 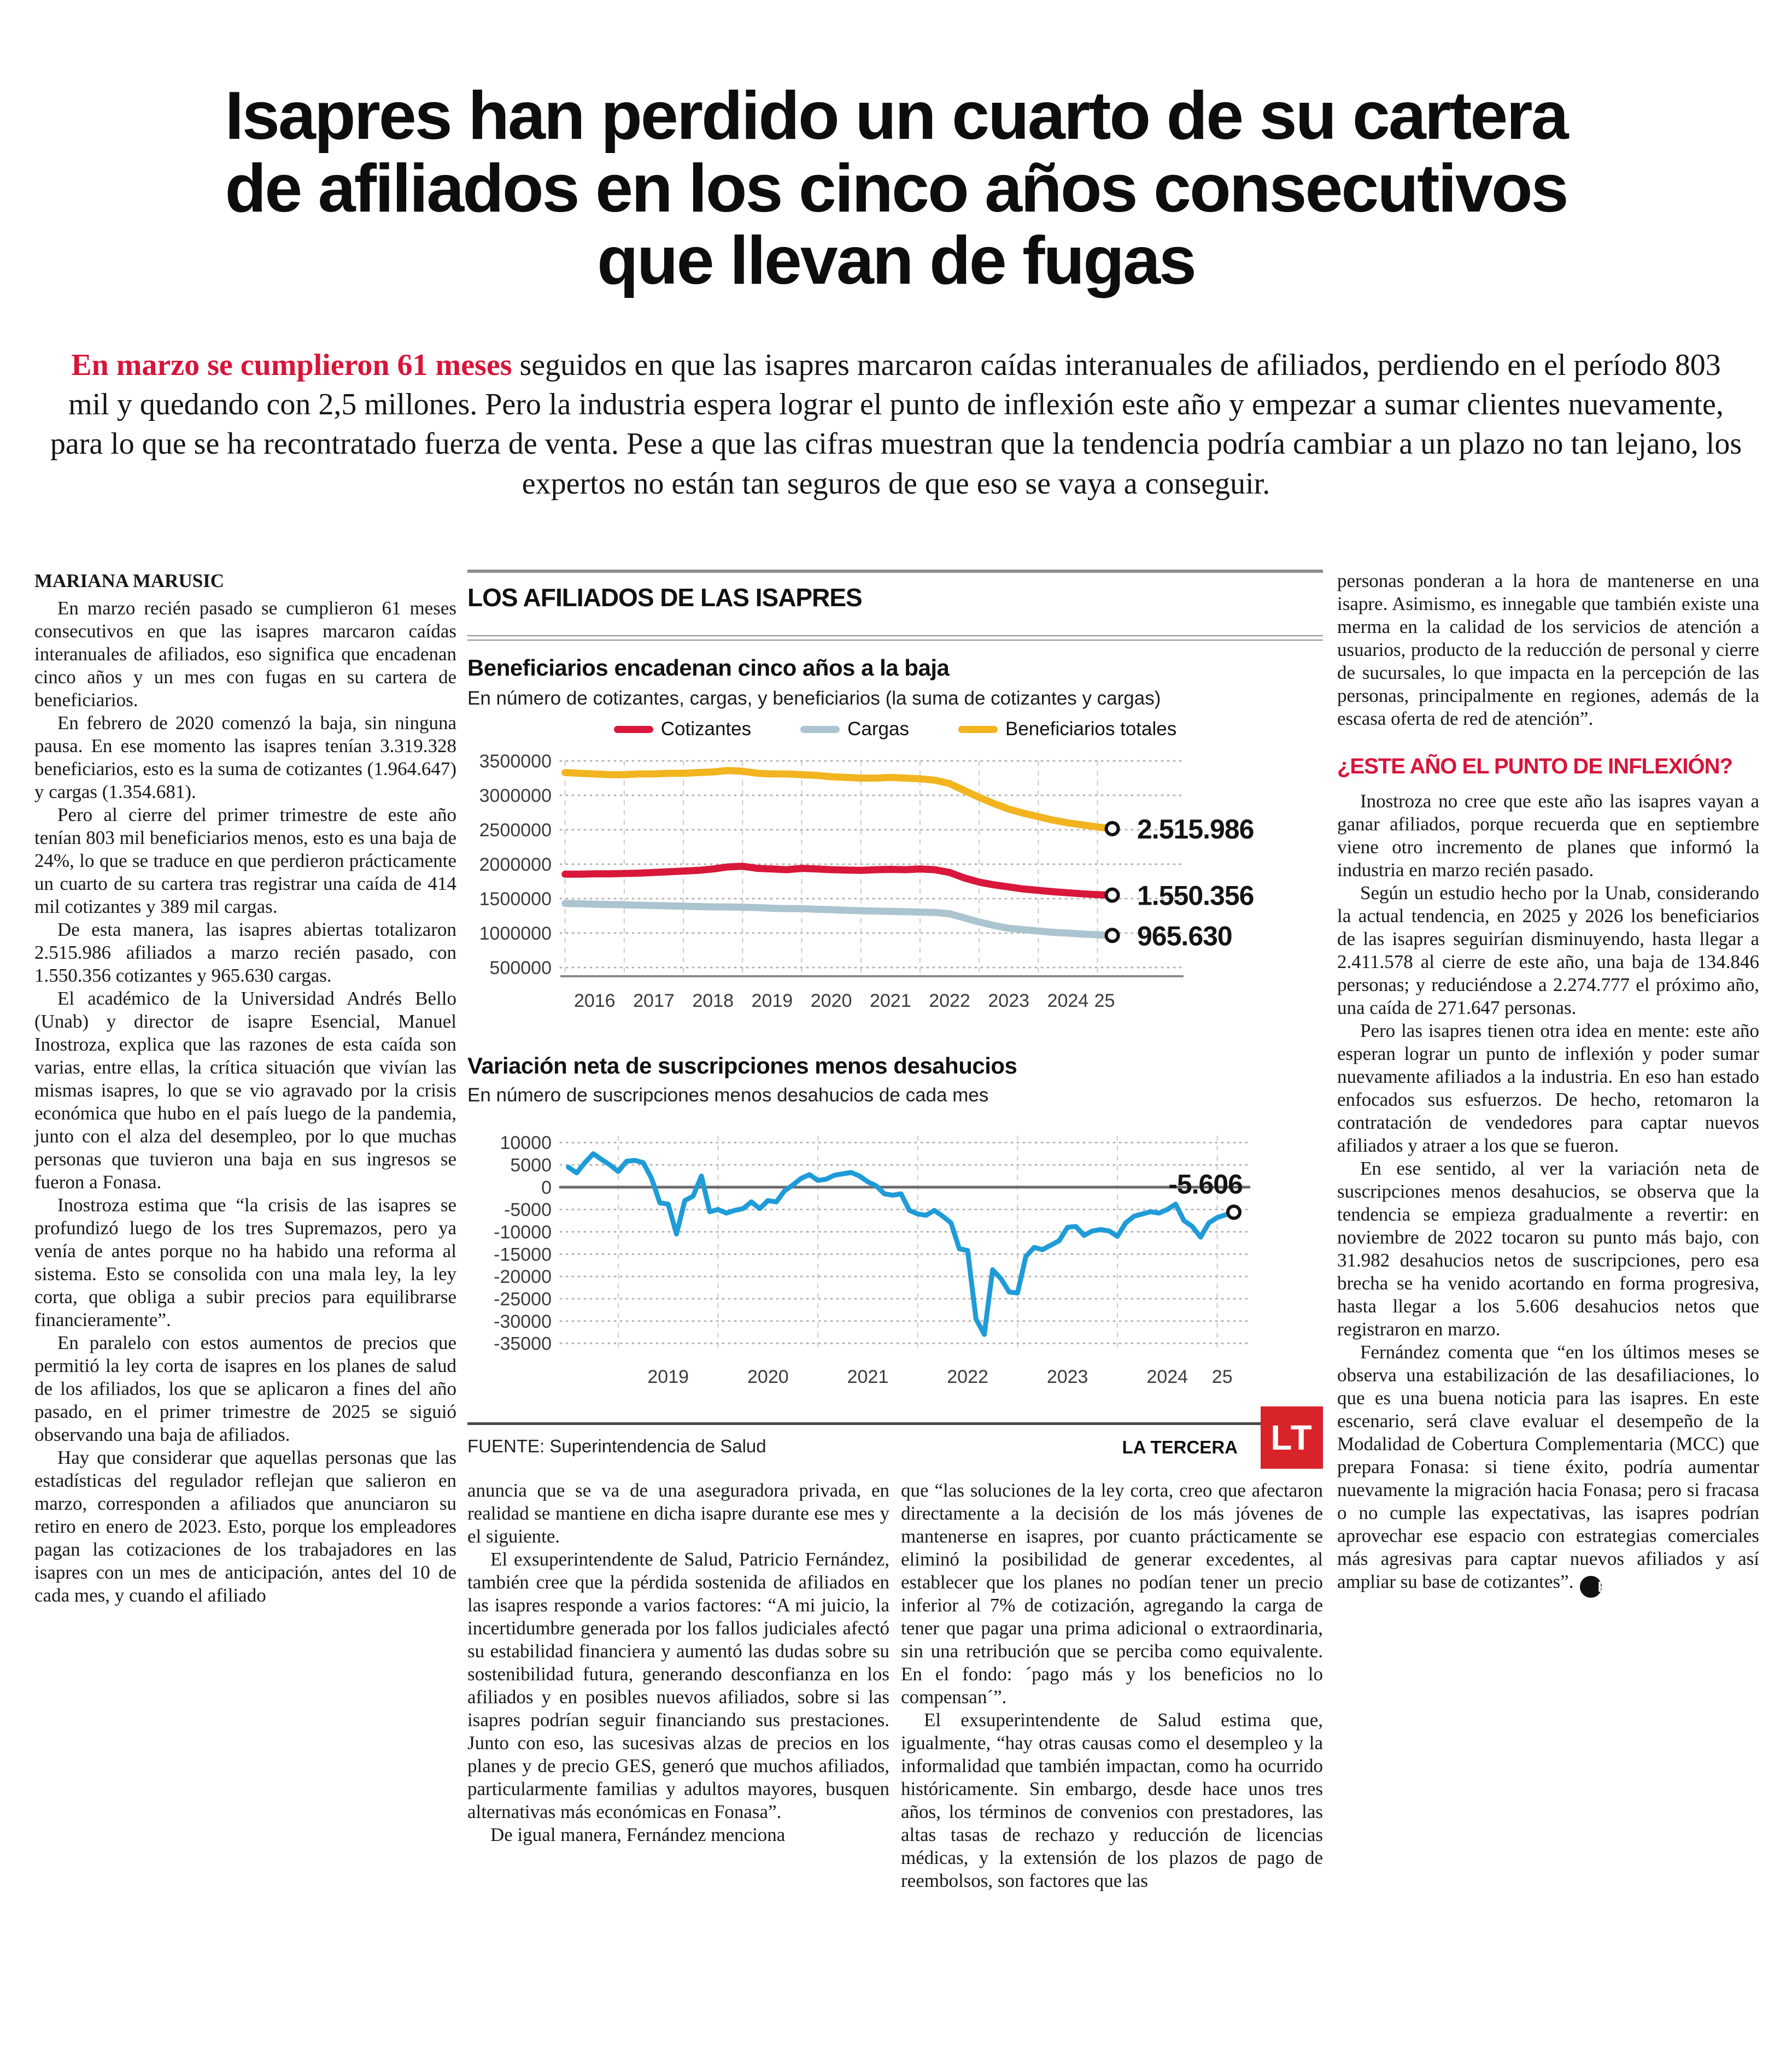 I want to click on svg-text: -20000, so click(x=523, y=1276).